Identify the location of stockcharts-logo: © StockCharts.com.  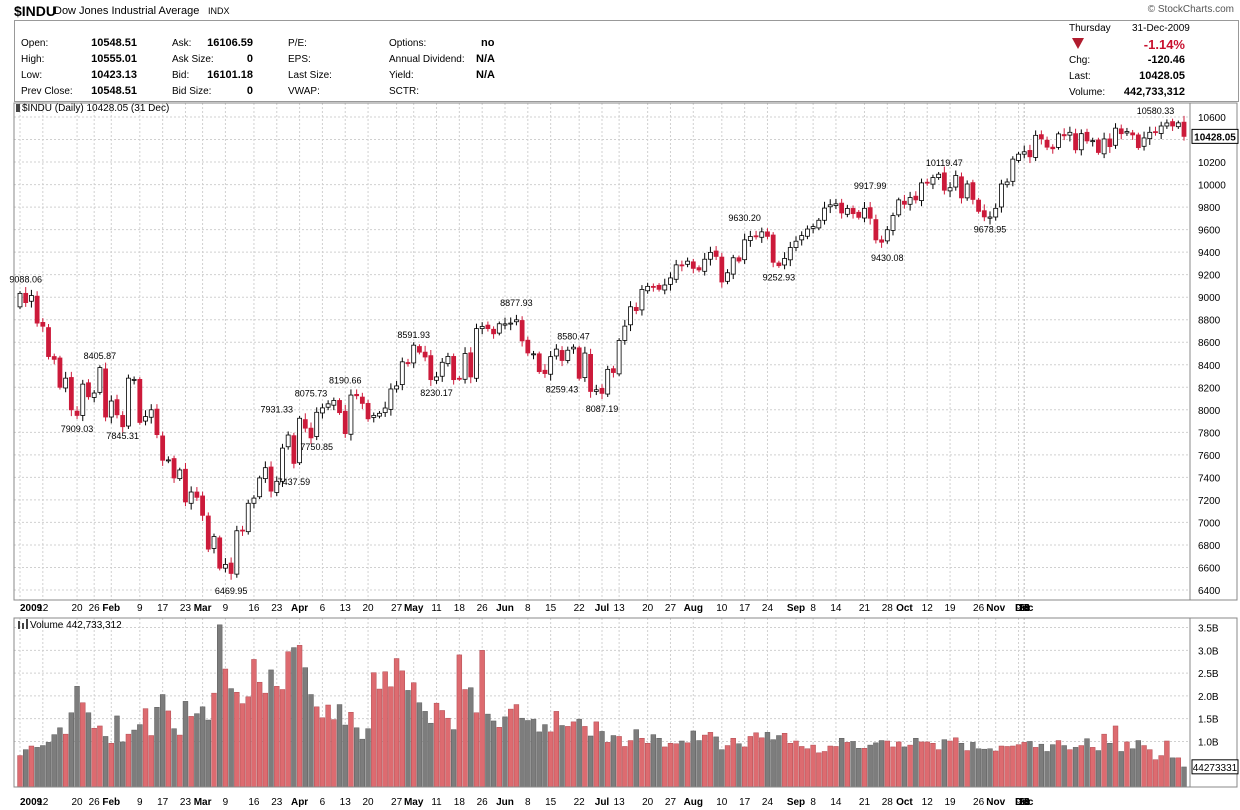
(1190, 9).